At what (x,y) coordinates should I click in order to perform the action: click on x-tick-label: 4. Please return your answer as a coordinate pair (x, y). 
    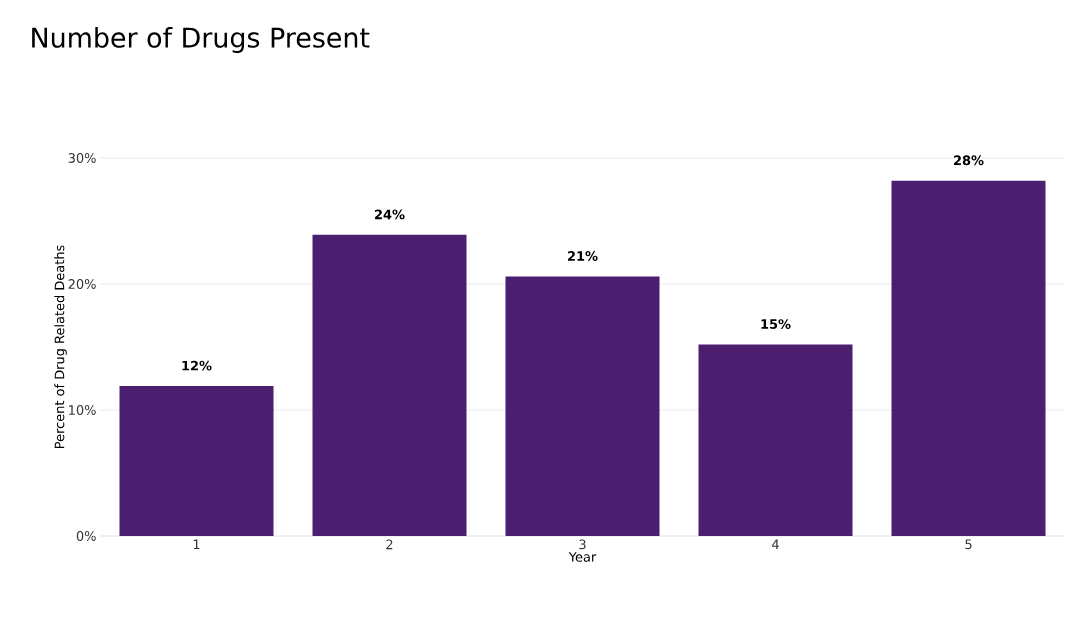
    Looking at the image, I should click on (775, 544).